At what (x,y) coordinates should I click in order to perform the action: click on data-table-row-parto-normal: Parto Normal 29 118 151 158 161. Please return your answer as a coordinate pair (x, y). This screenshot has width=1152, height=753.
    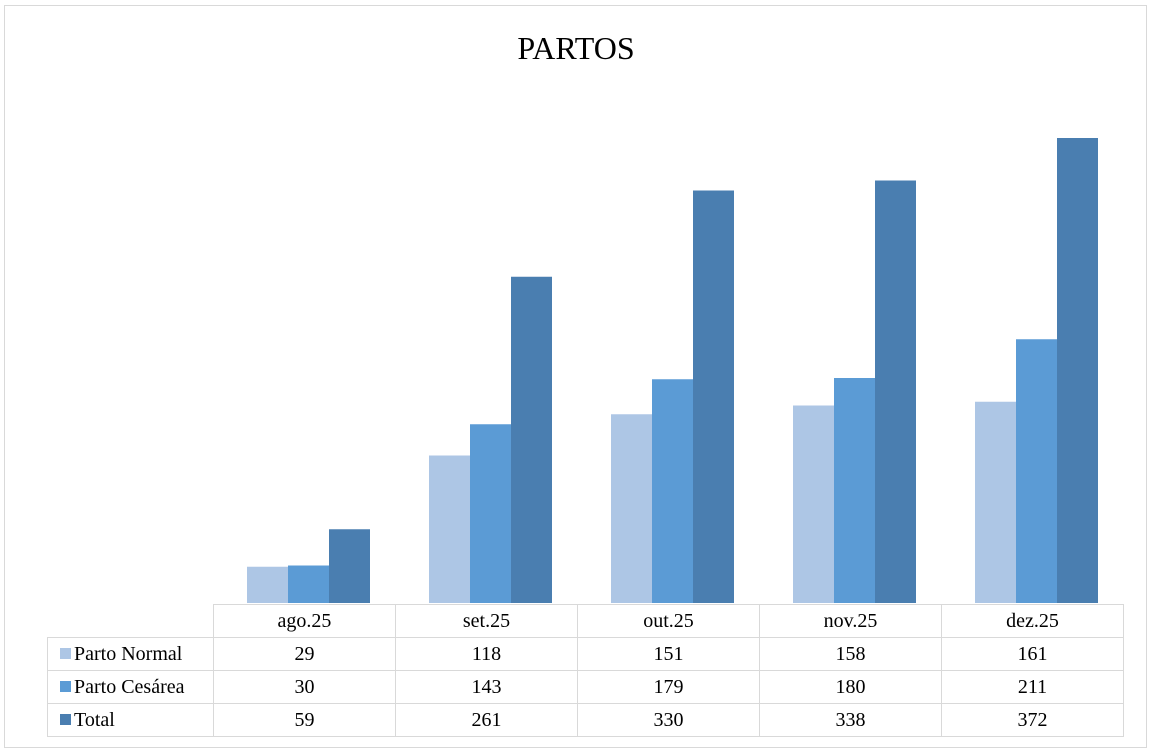
    Looking at the image, I should click on (585, 654).